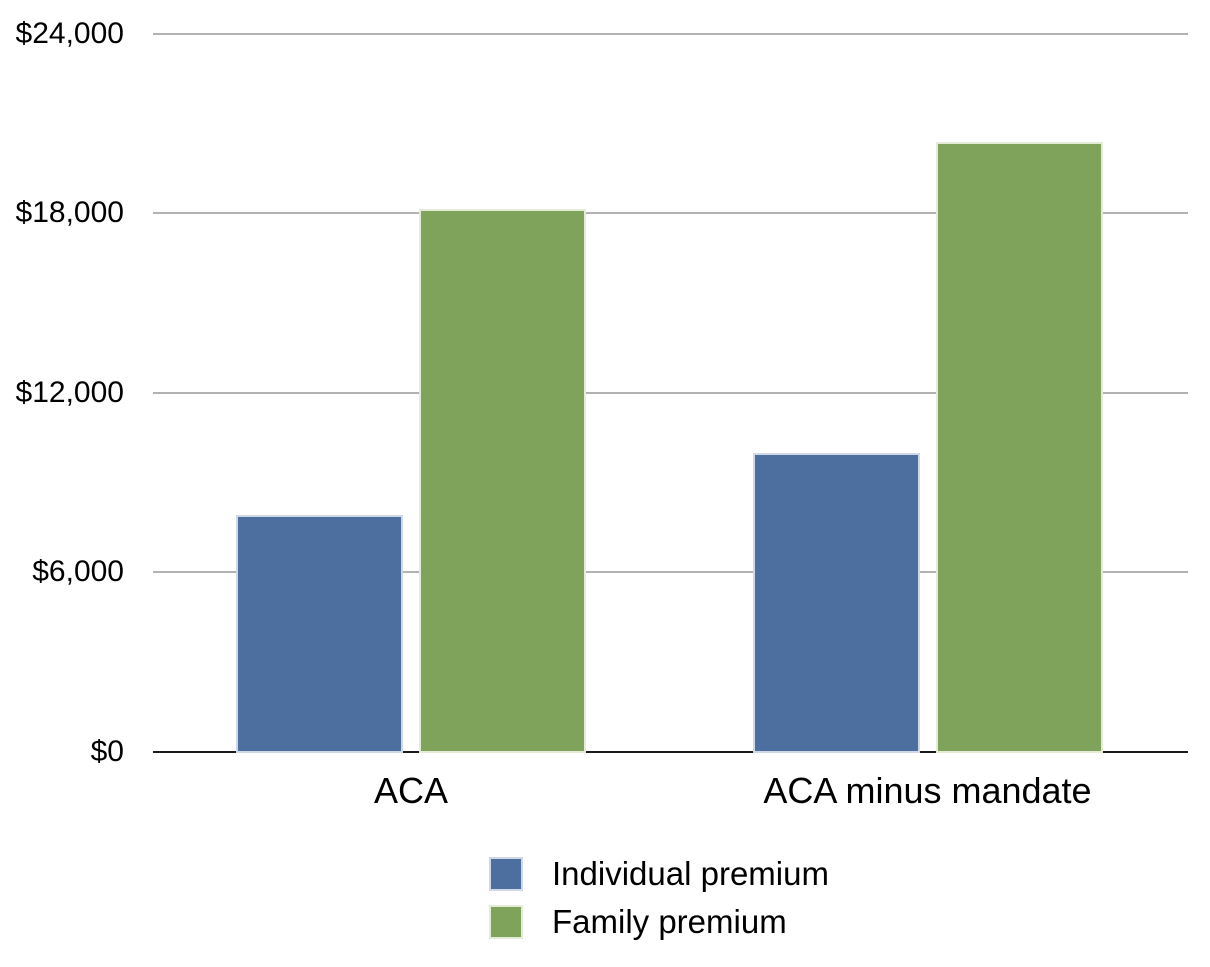 The width and height of the screenshot is (1210, 967). I want to click on bar-individual-premium-aca-minus-mandate, so click(836, 602).